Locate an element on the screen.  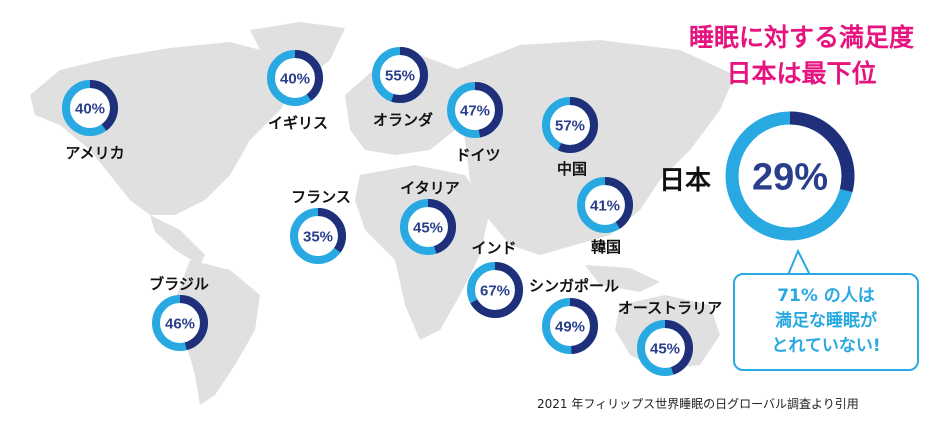
title-line-2: 日本は最下位 is located at coordinates (801, 73).